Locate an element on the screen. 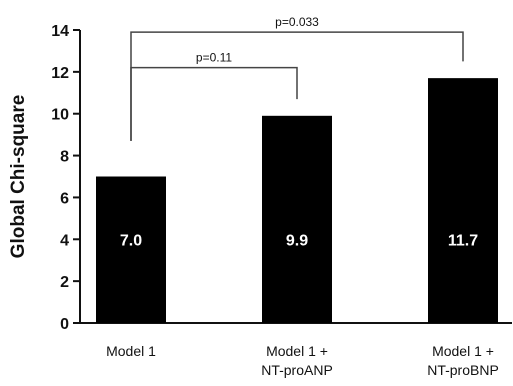  y-tick-label: 8 is located at coordinates (64, 157).